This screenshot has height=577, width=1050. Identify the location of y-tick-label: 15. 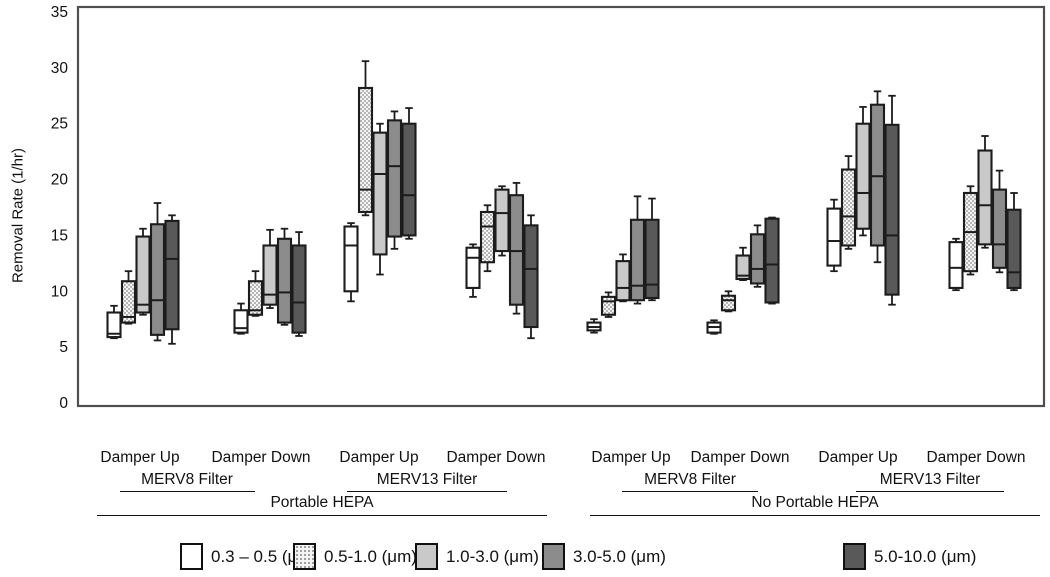
(59, 235).